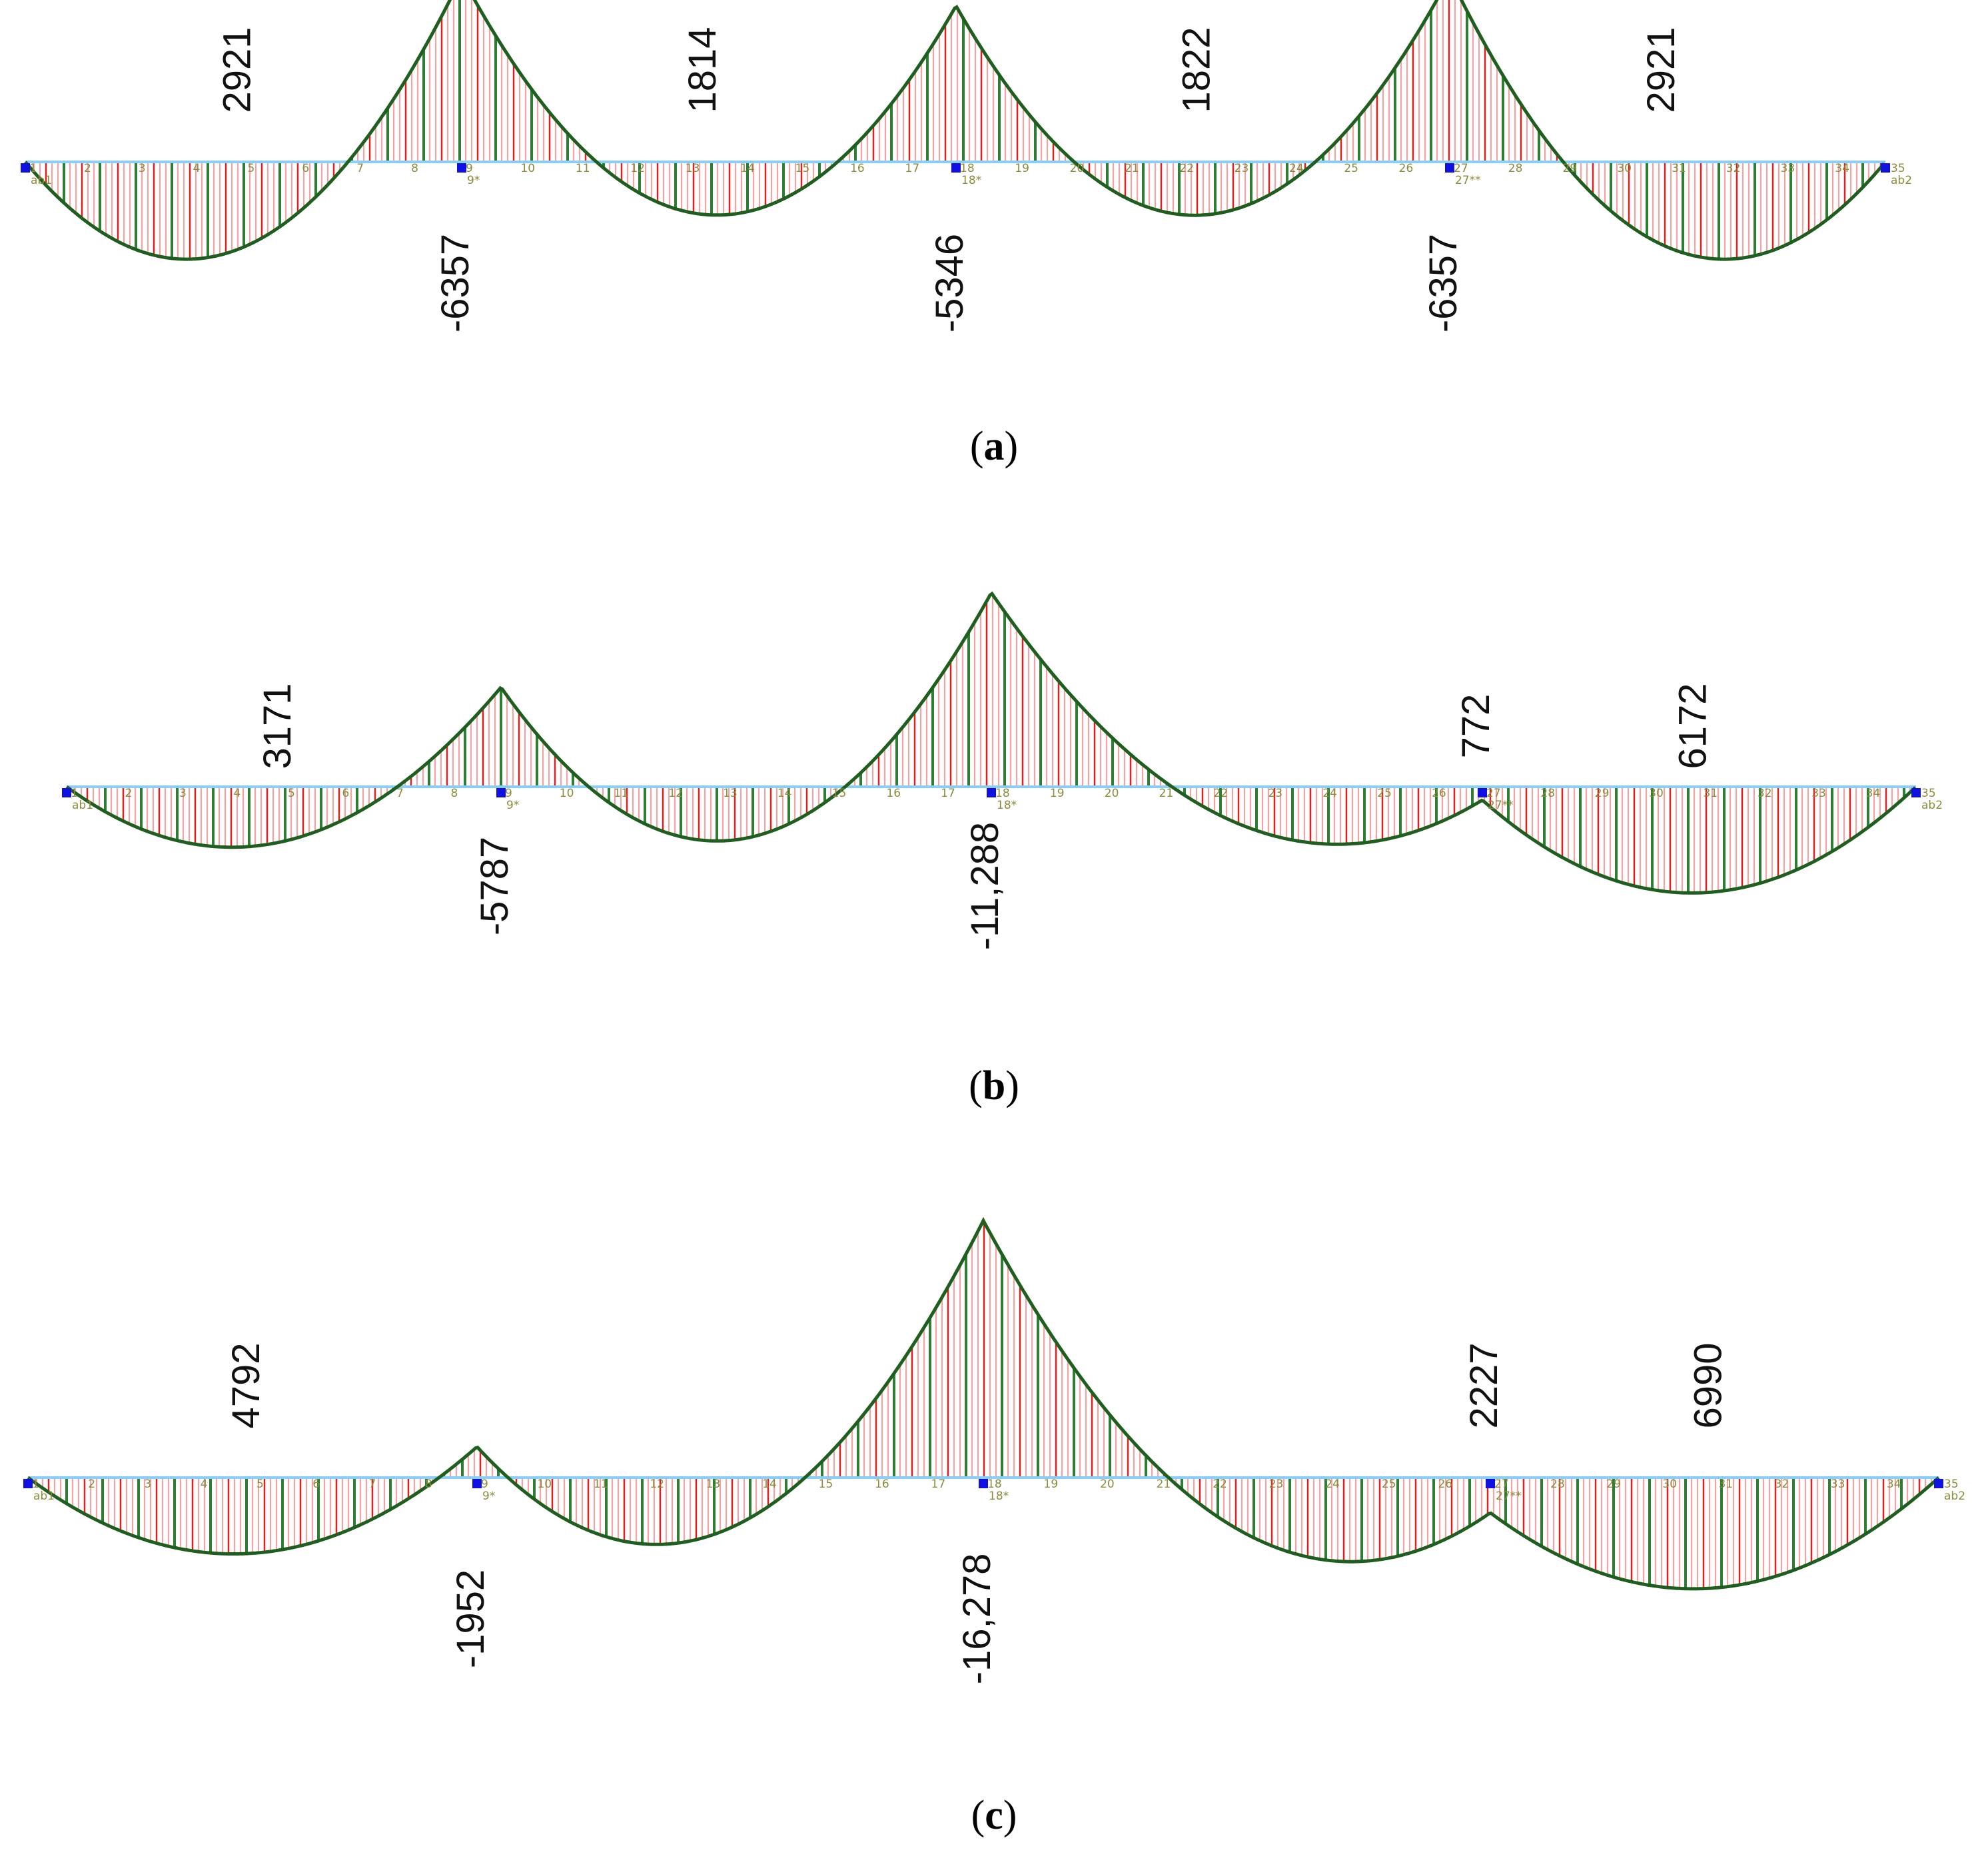 Image resolution: width=1988 pixels, height=1850 pixels. I want to click on moment-value-label: -16,278, so click(977, 1619).